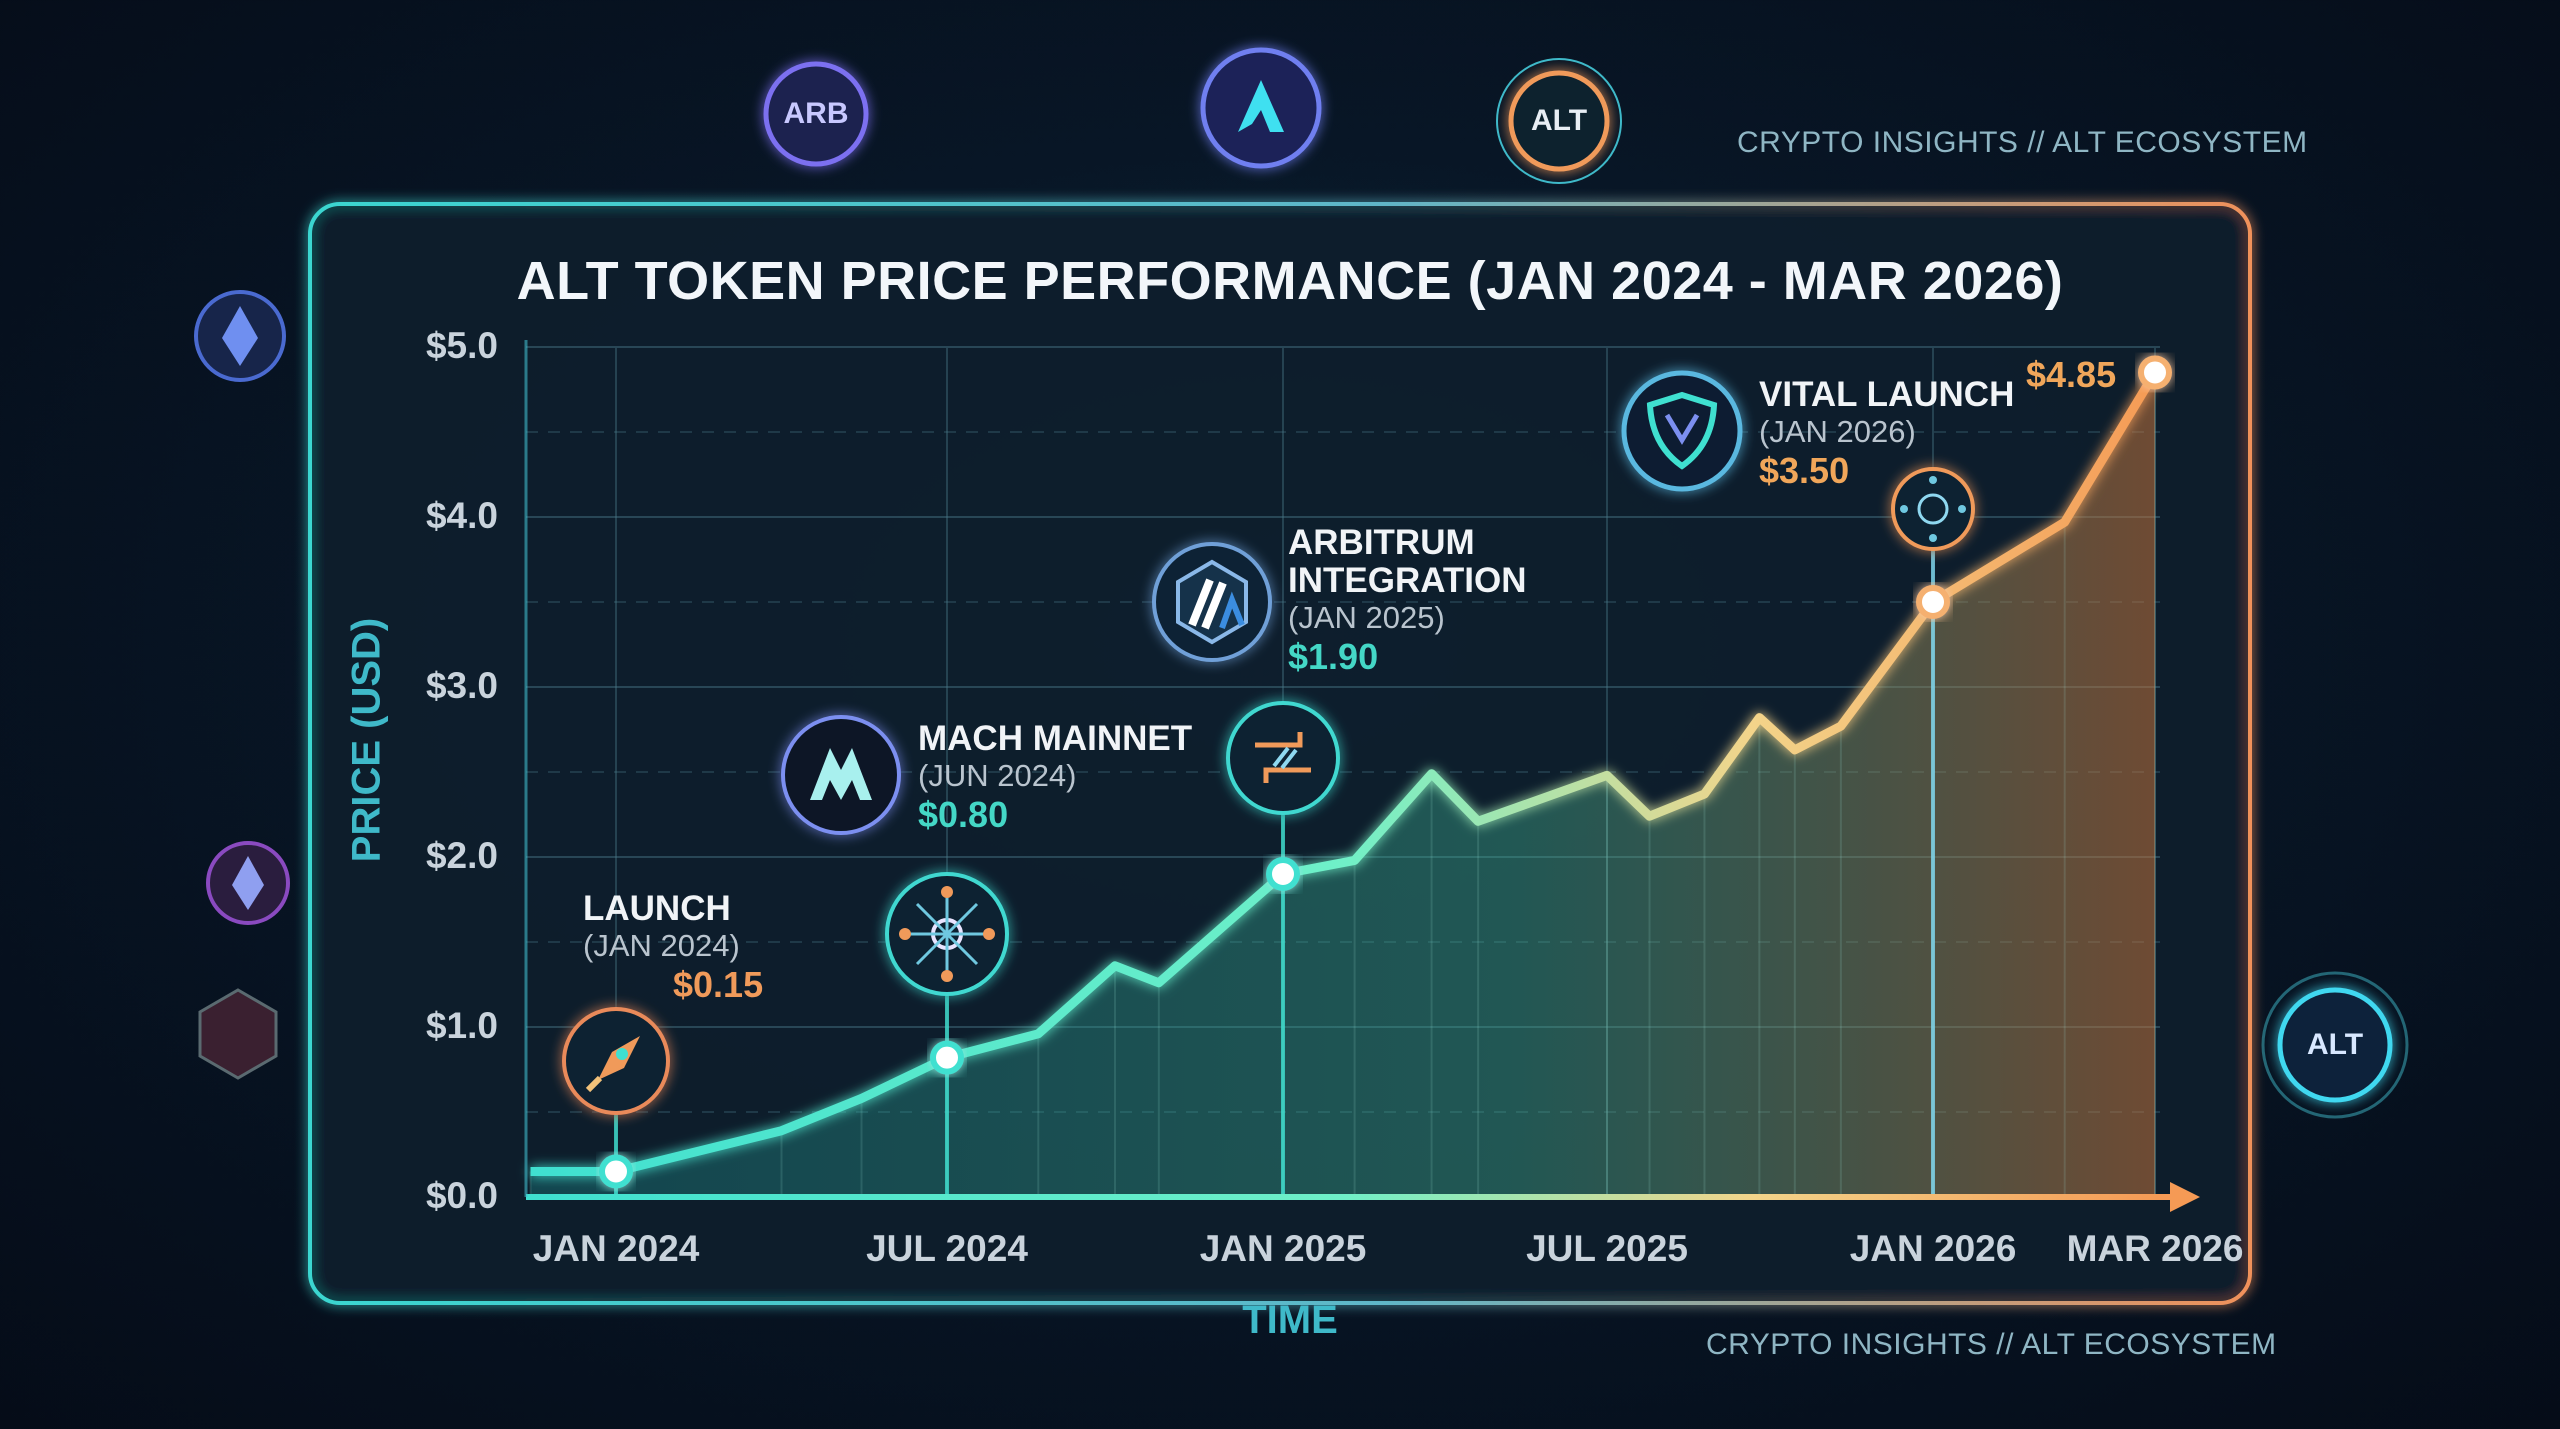  What do you see at coordinates (1381, 542) in the screenshot?
I see `annotation-title: ARBITRUM` at bounding box center [1381, 542].